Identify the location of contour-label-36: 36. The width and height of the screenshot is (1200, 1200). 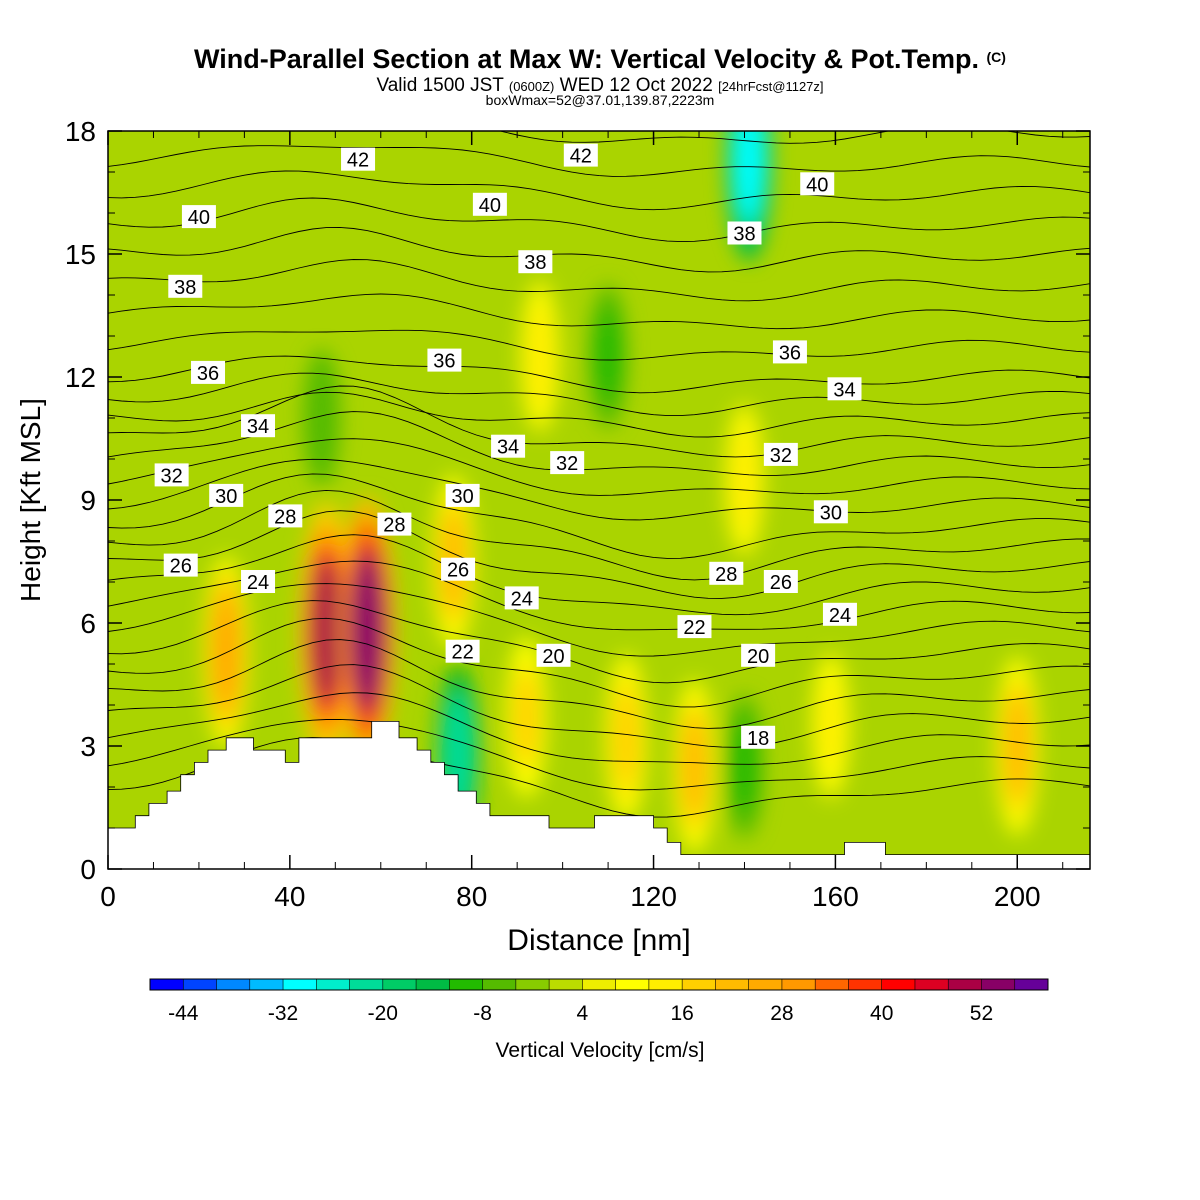
(444, 360).